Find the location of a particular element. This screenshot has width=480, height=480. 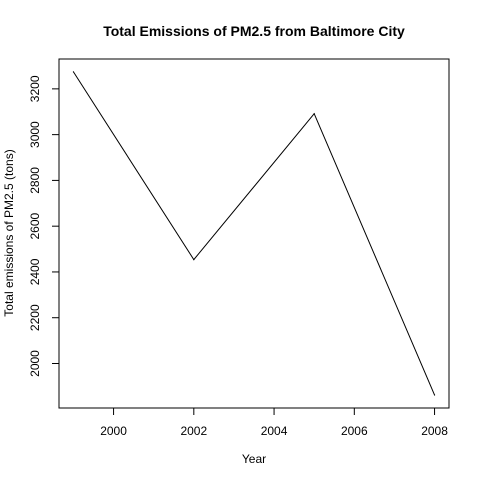

x-tick-label: 2002 is located at coordinates (193, 431).